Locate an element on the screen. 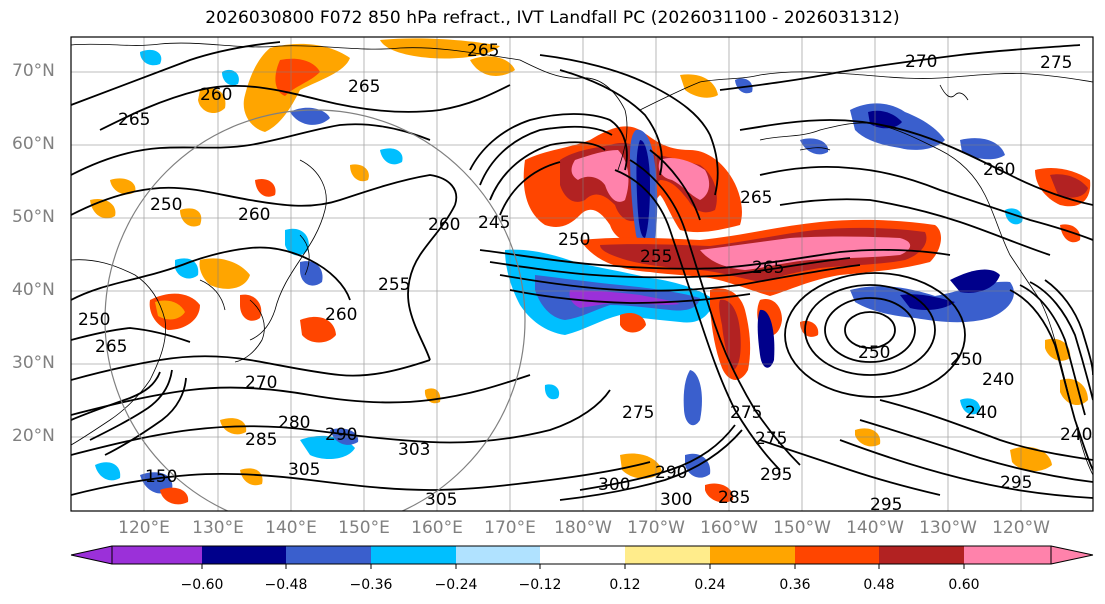  contour-label: 245 is located at coordinates (494, 223).